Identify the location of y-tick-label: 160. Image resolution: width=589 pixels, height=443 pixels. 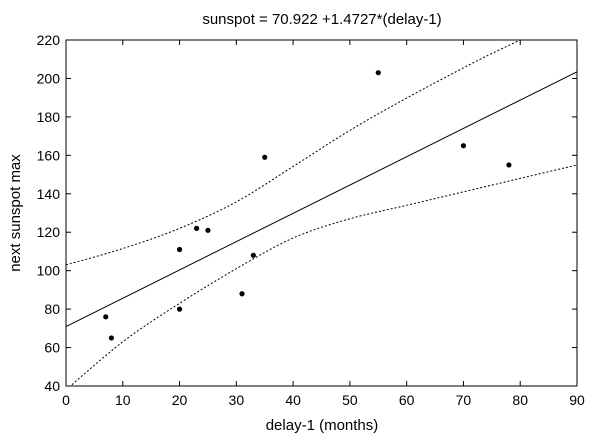
(49, 155).